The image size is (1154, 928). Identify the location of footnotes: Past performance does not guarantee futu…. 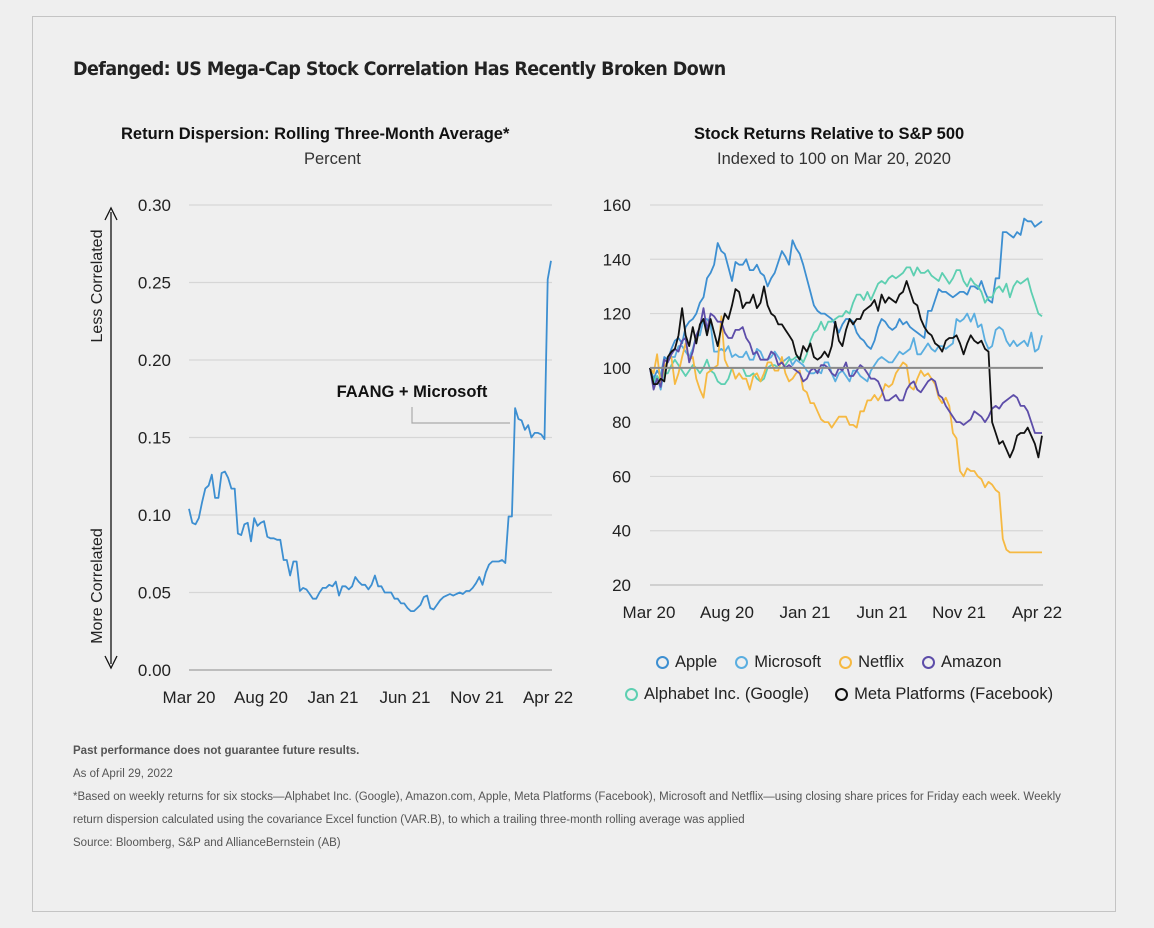
(578, 797).